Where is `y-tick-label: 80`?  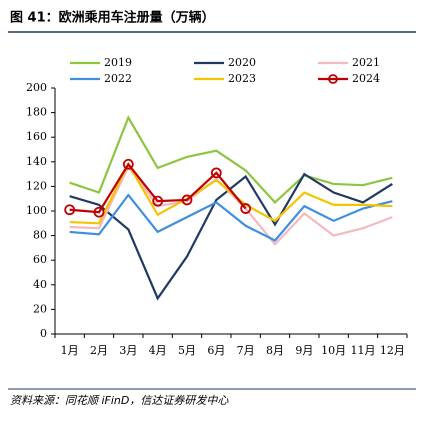 y-tick-label: 80 is located at coordinates (40, 235).